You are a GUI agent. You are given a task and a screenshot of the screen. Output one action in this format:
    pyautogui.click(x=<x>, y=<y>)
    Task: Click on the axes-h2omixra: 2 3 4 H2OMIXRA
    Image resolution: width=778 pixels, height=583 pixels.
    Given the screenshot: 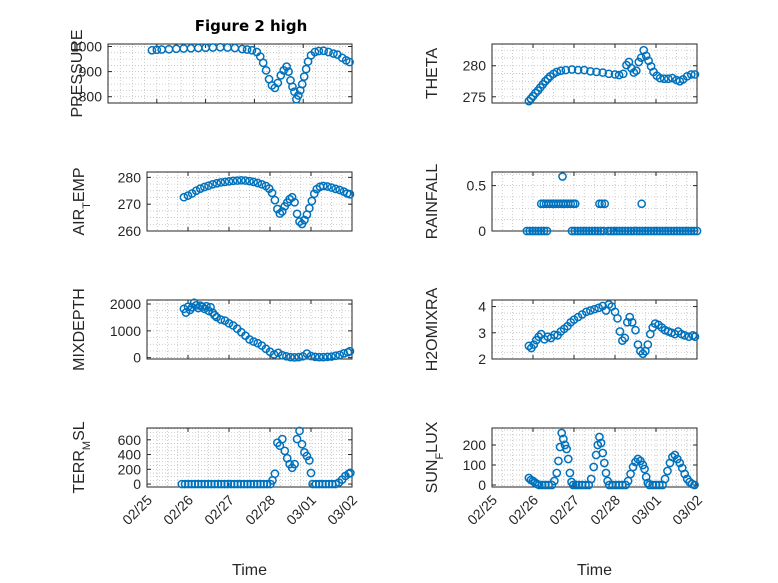 What is the action you would take?
    pyautogui.click(x=562, y=329)
    